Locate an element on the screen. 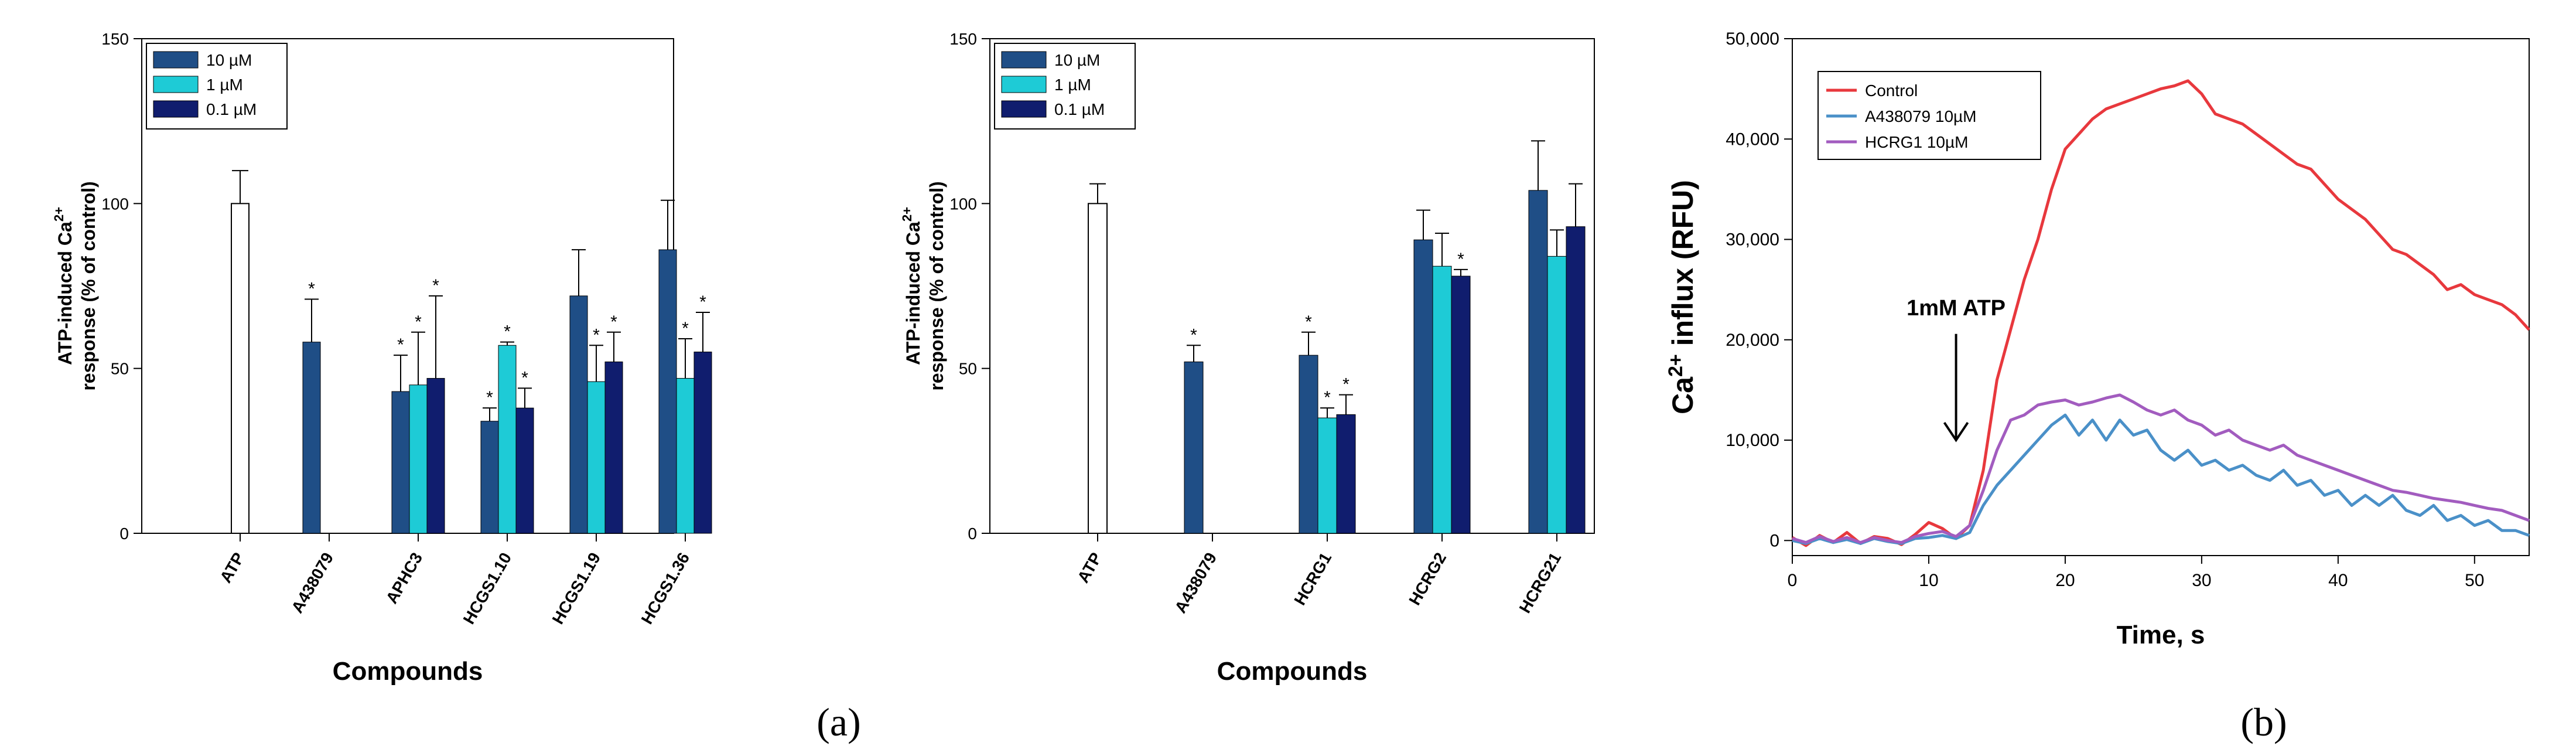  x-tick-label: 0 is located at coordinates (1793, 580).